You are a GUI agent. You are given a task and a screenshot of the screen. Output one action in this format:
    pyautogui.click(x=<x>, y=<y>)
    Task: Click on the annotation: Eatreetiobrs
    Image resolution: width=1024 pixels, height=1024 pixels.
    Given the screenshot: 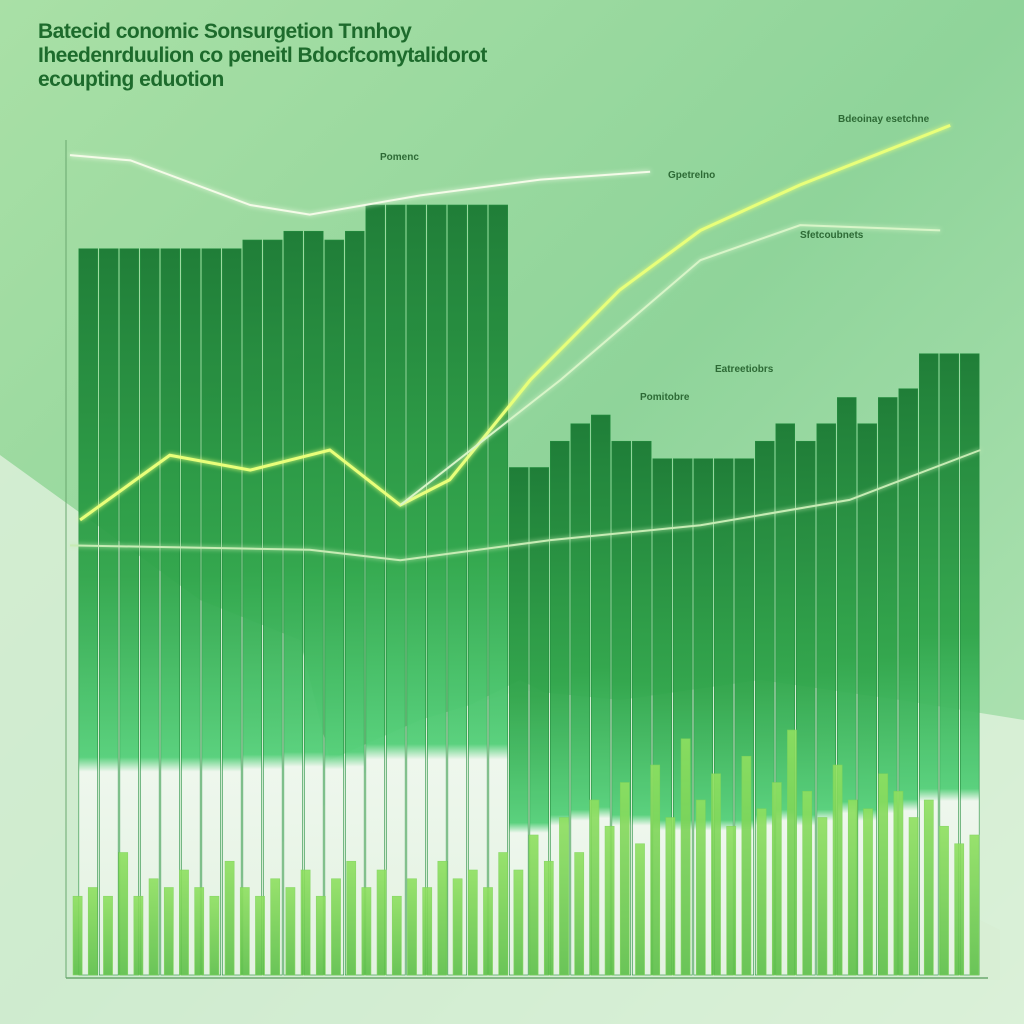 What is the action you would take?
    pyautogui.click(x=744, y=369)
    